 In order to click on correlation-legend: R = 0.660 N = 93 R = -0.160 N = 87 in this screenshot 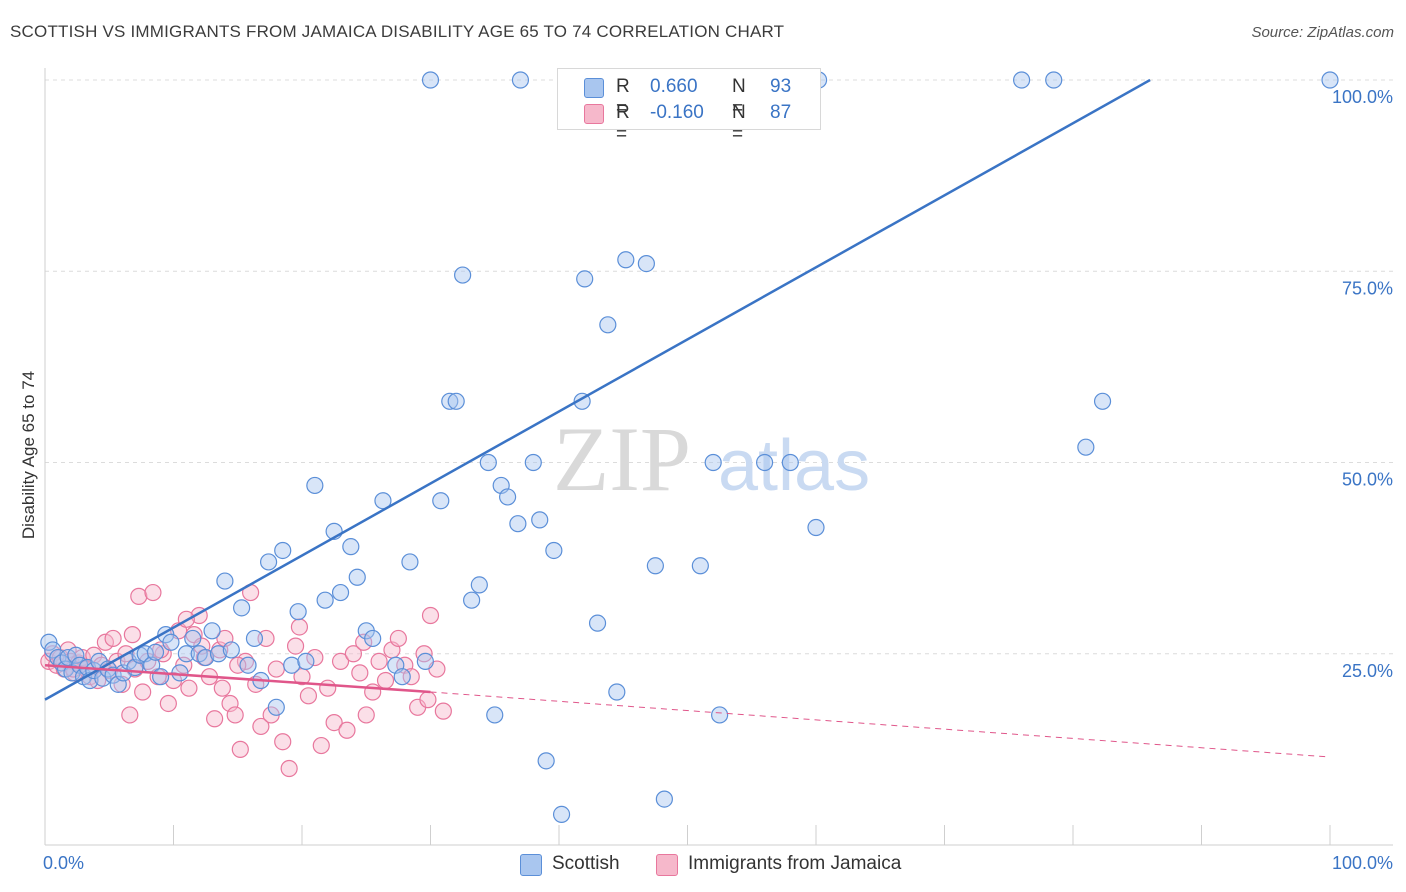, I will do `click(689, 106)`.